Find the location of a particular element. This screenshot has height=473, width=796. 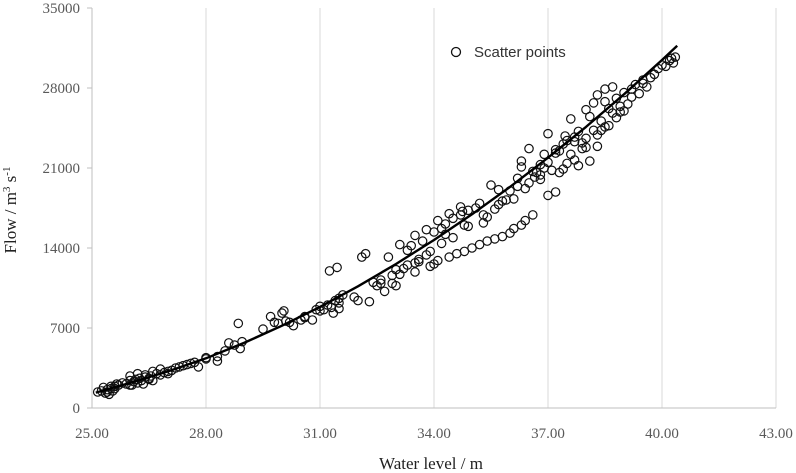

y-axis-title-sup2: -1 is located at coordinates (7, 171).